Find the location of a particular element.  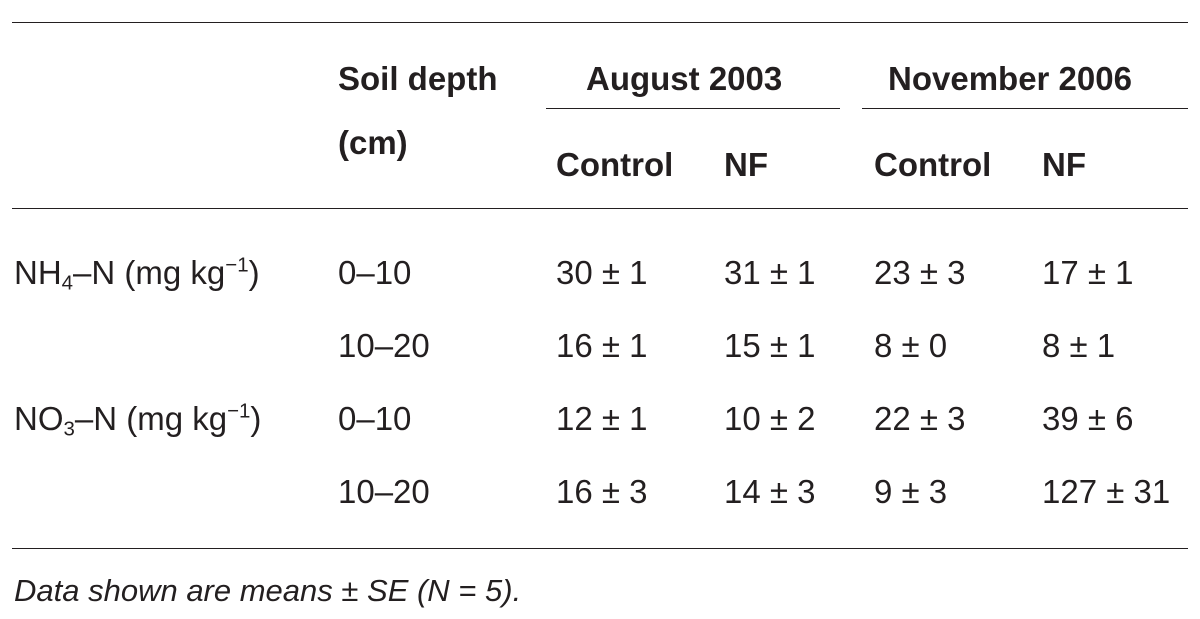

november-2006-underline is located at coordinates (1025, 108).